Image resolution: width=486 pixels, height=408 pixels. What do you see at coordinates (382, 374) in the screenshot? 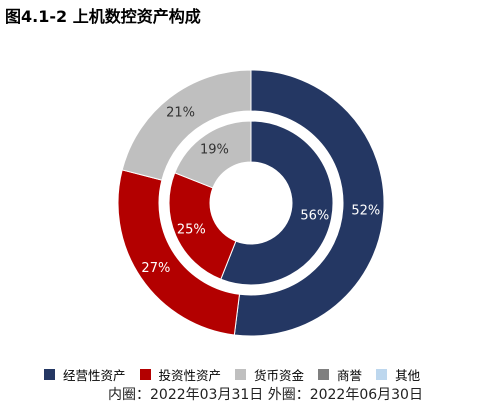
I see `legend-swatch-other` at bounding box center [382, 374].